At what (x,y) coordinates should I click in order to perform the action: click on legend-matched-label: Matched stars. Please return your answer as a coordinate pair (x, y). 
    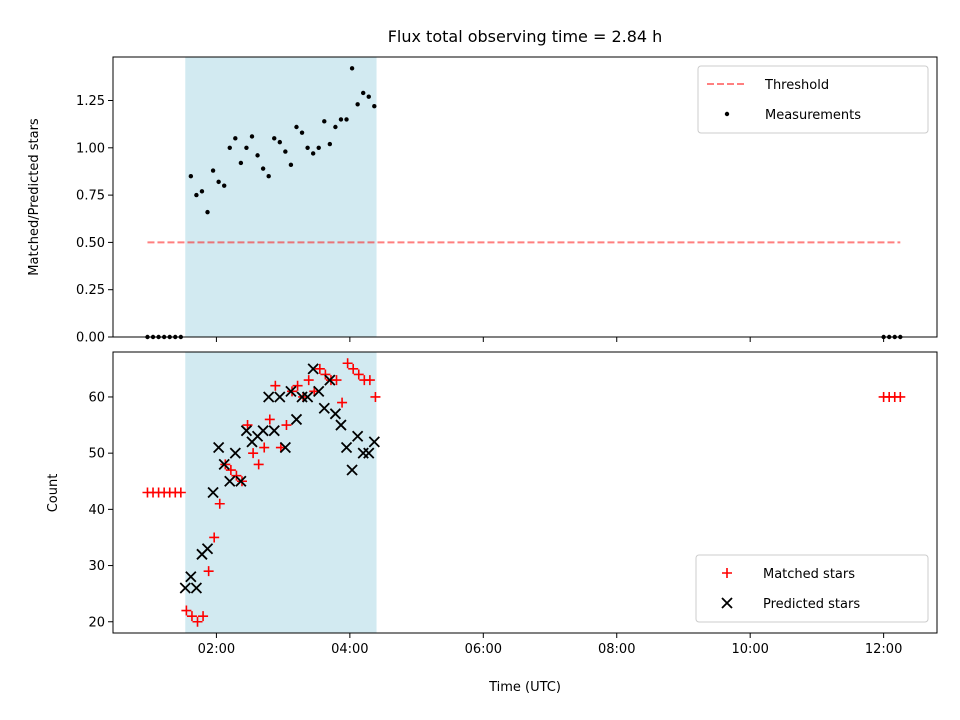
    Looking at the image, I should click on (809, 574).